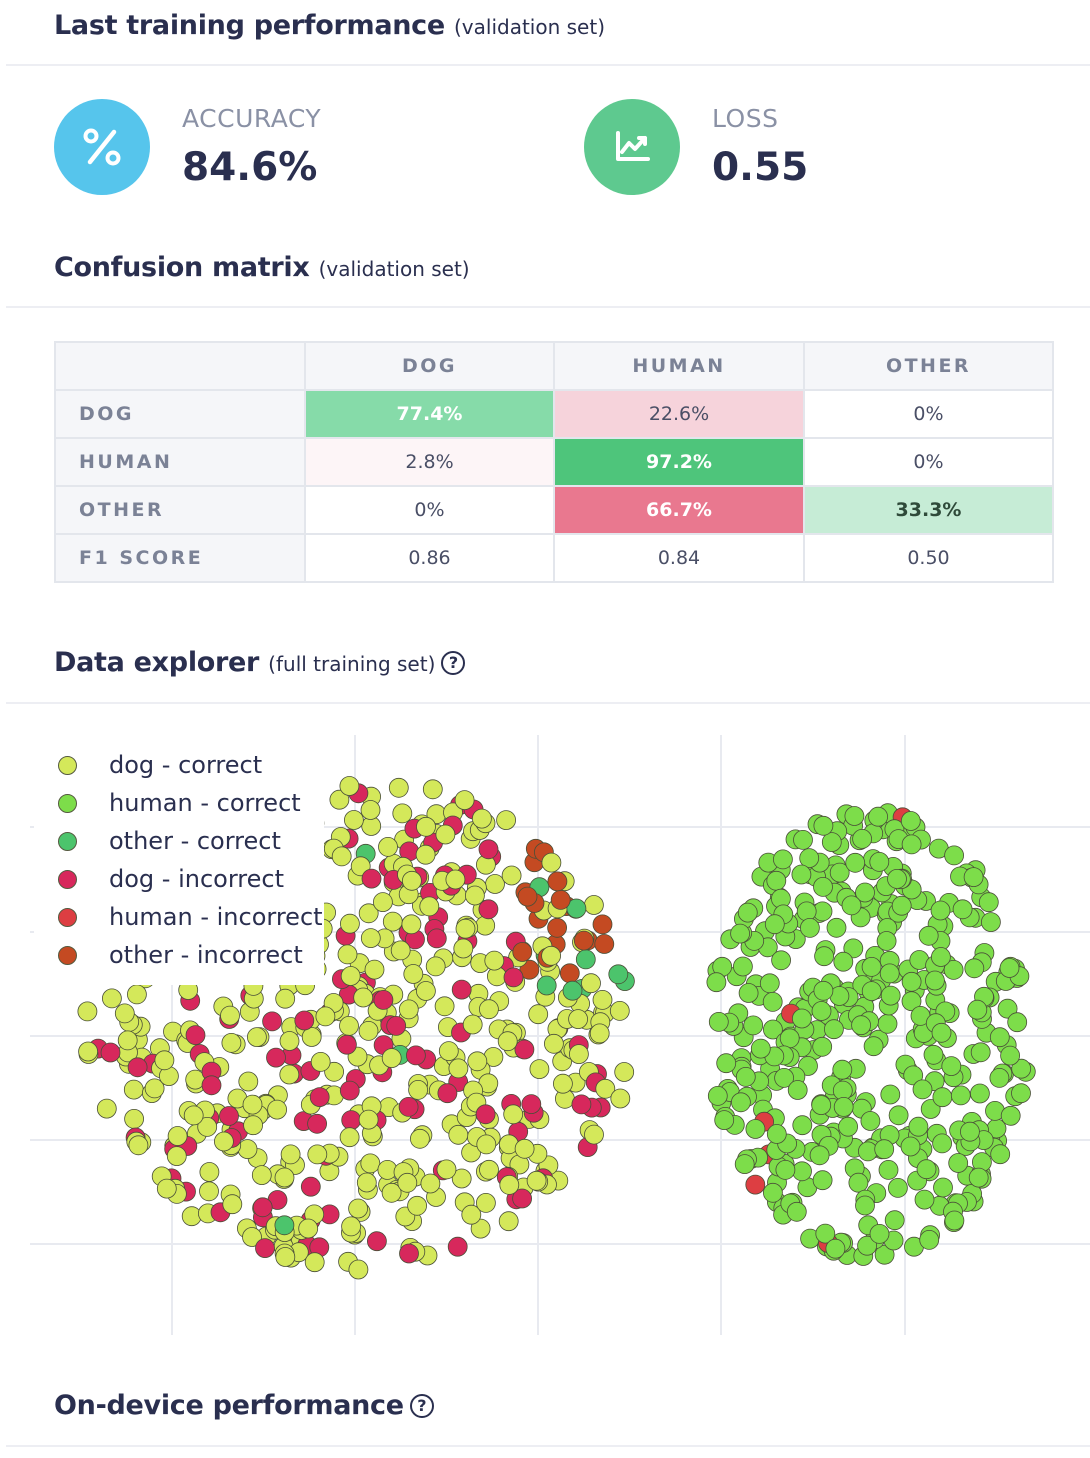  Describe the element at coordinates (171, 879) in the screenshot. I see `legend-item-dog-incorrect: dog - incorrect` at that location.